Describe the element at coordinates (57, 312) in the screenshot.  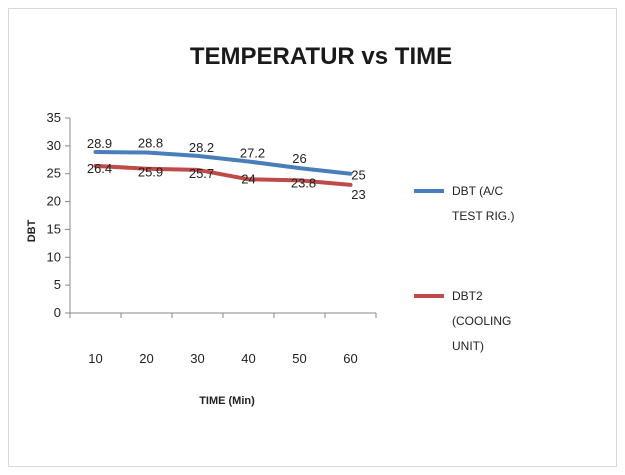
I see `y-tick-label: 0` at that location.